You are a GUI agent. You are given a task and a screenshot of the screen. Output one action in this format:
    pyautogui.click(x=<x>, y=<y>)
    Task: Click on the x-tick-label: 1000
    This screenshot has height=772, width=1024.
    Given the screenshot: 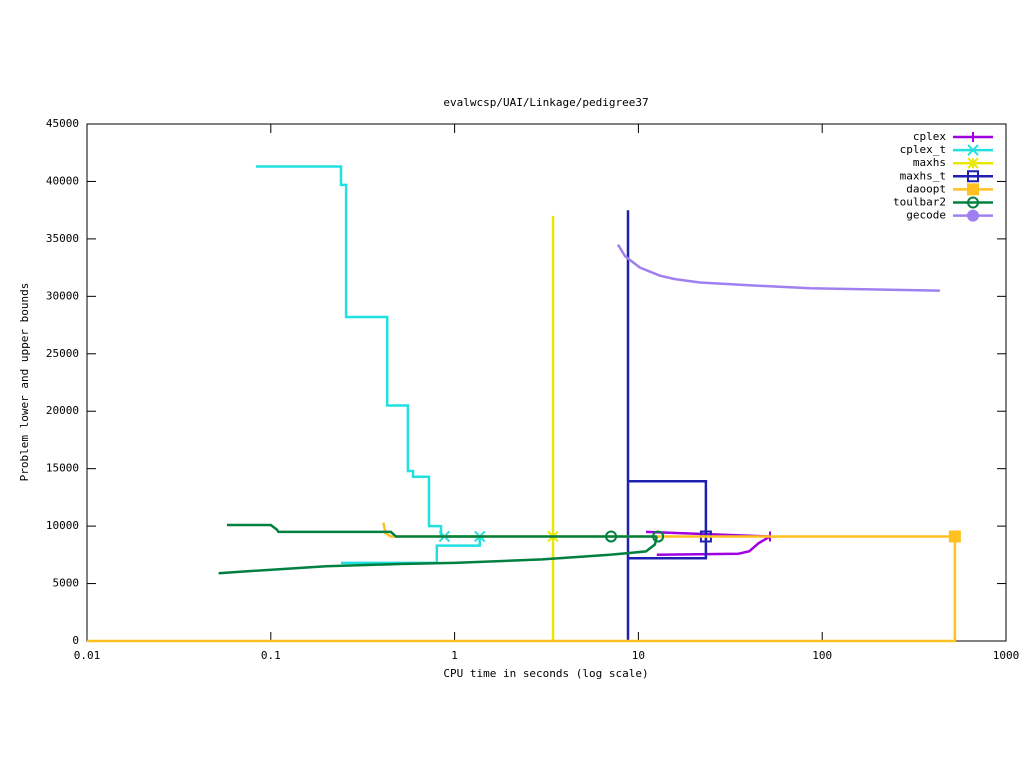 What is the action you would take?
    pyautogui.click(x=1006, y=655)
    